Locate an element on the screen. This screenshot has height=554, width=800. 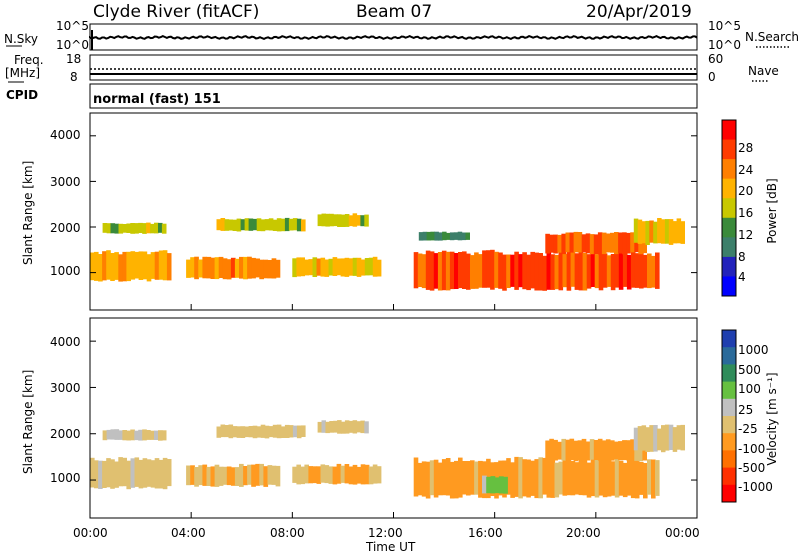
power-band-7-cell is located at coordinates (448, 236).